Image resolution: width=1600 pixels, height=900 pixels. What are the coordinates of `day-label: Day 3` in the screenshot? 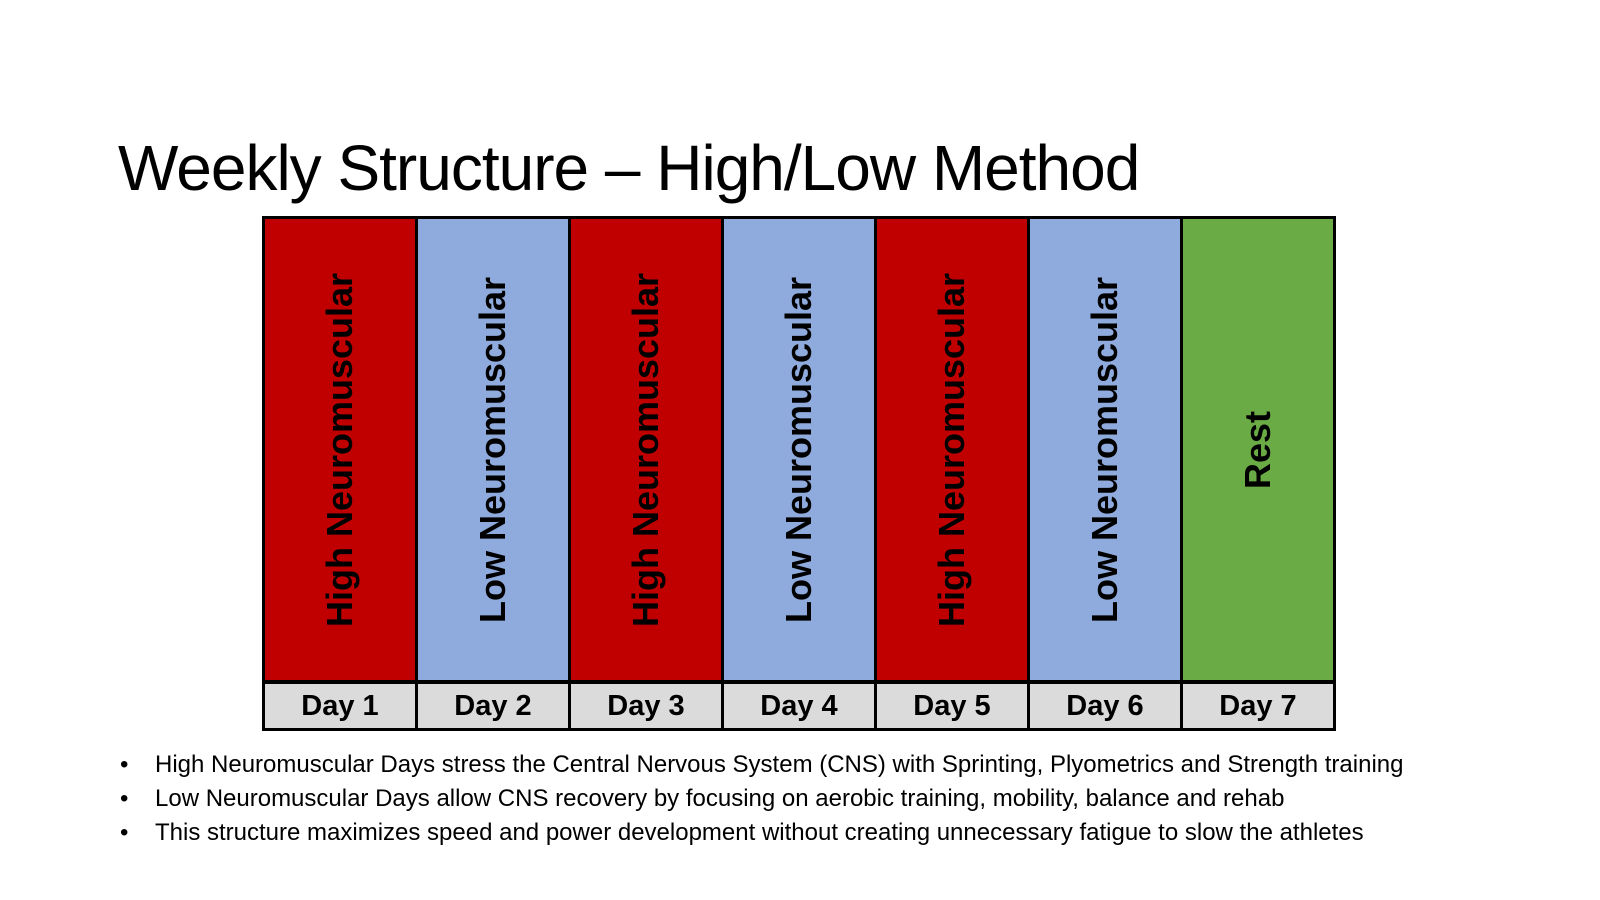 It's located at (646, 705).